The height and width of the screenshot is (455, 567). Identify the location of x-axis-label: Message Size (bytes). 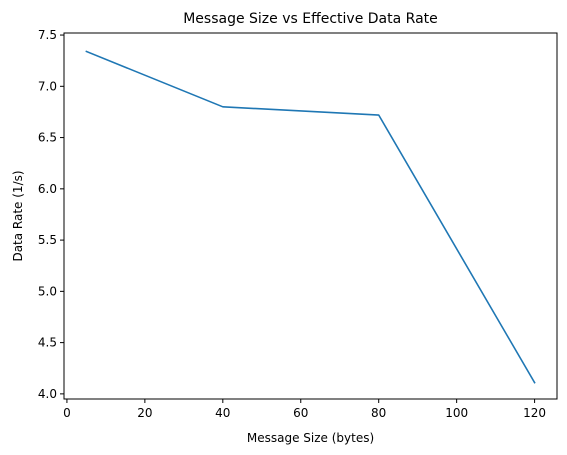
(310, 438).